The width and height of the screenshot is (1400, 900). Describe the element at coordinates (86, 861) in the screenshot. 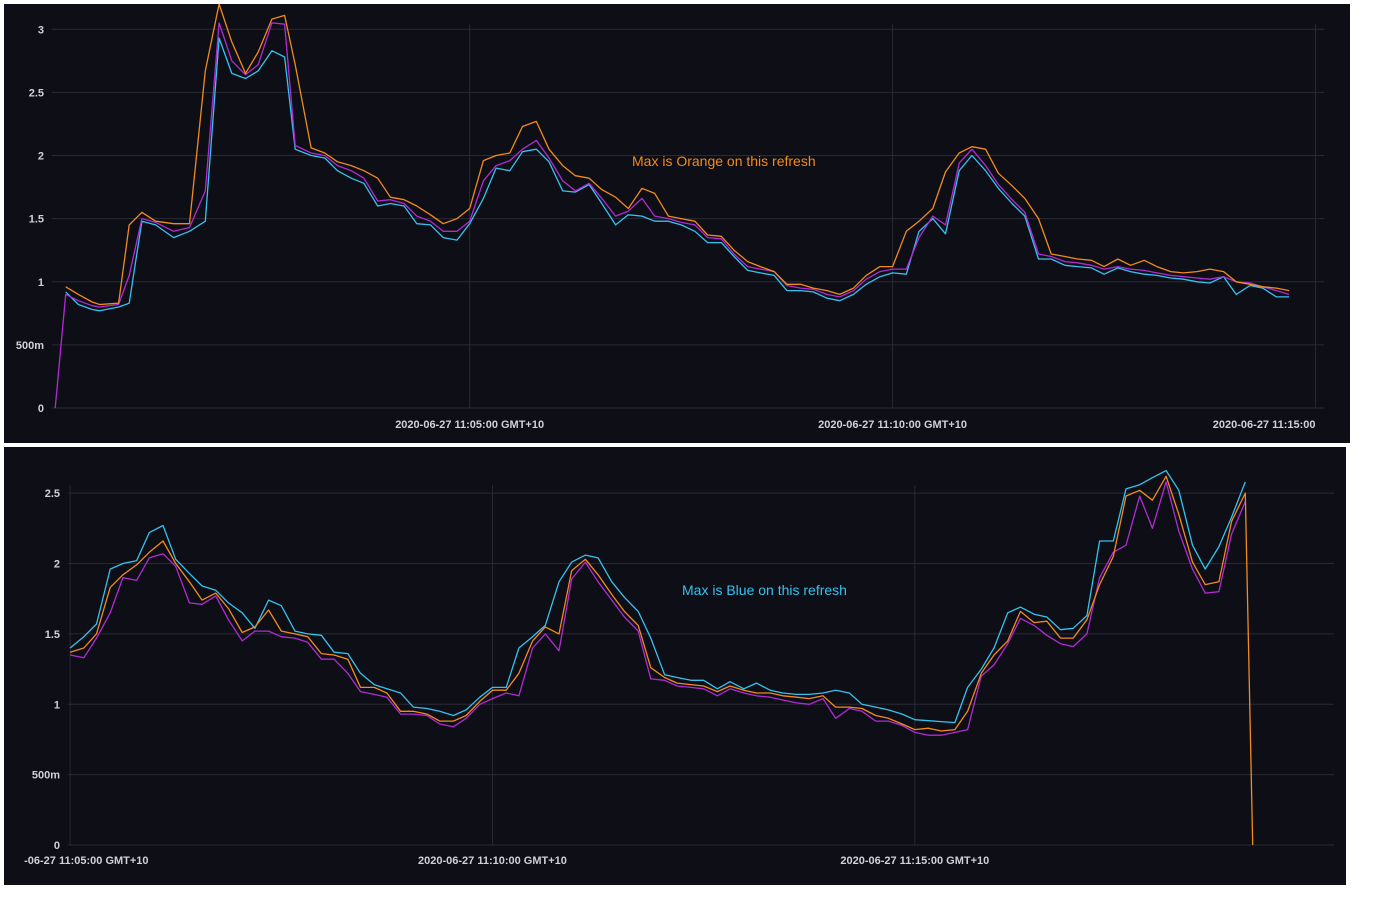

I see `bottom-x-tick-label: -06-27 11:05:00 GMT+10` at that location.